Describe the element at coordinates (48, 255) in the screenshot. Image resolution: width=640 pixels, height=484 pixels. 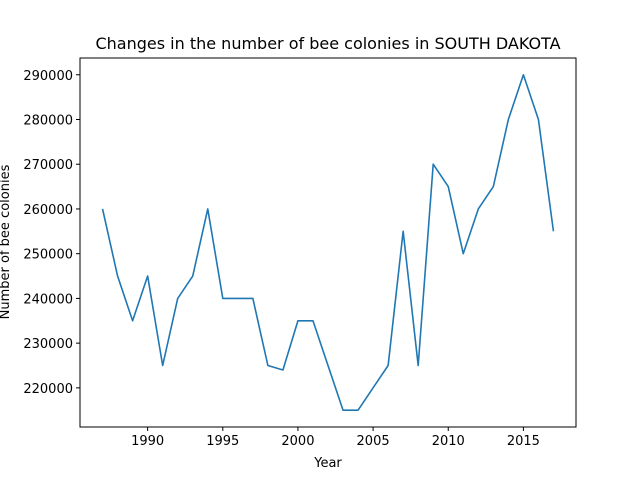
I see `y-tick-label: 250000` at that location.